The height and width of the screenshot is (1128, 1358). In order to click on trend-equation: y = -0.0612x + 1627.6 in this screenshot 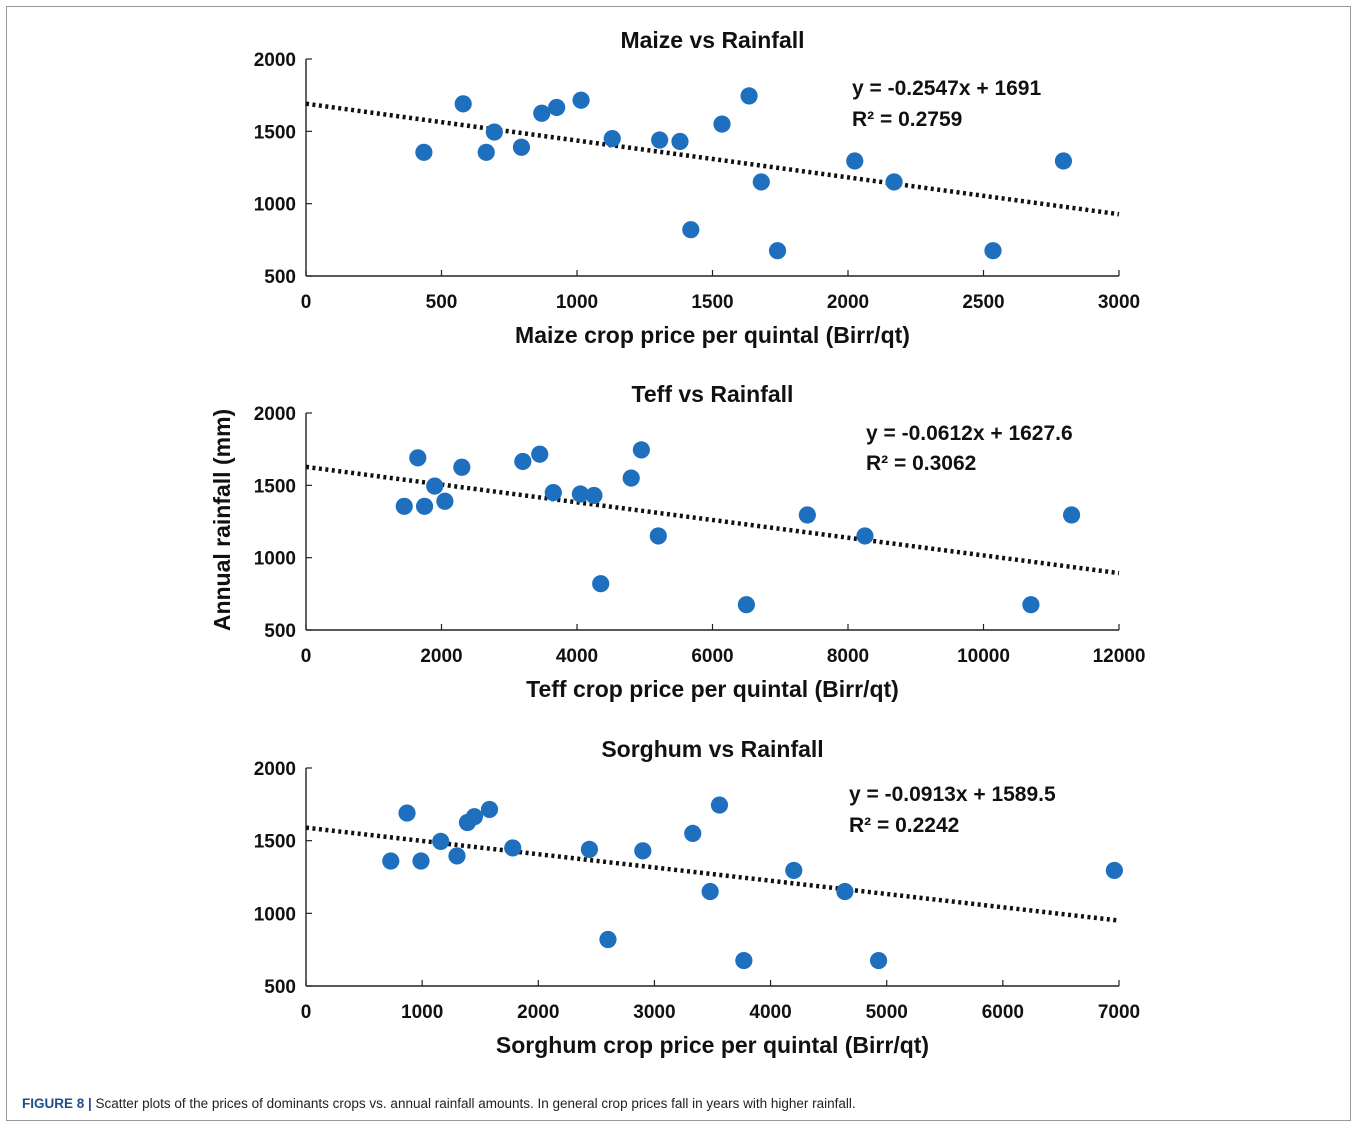, I will do `click(969, 433)`.